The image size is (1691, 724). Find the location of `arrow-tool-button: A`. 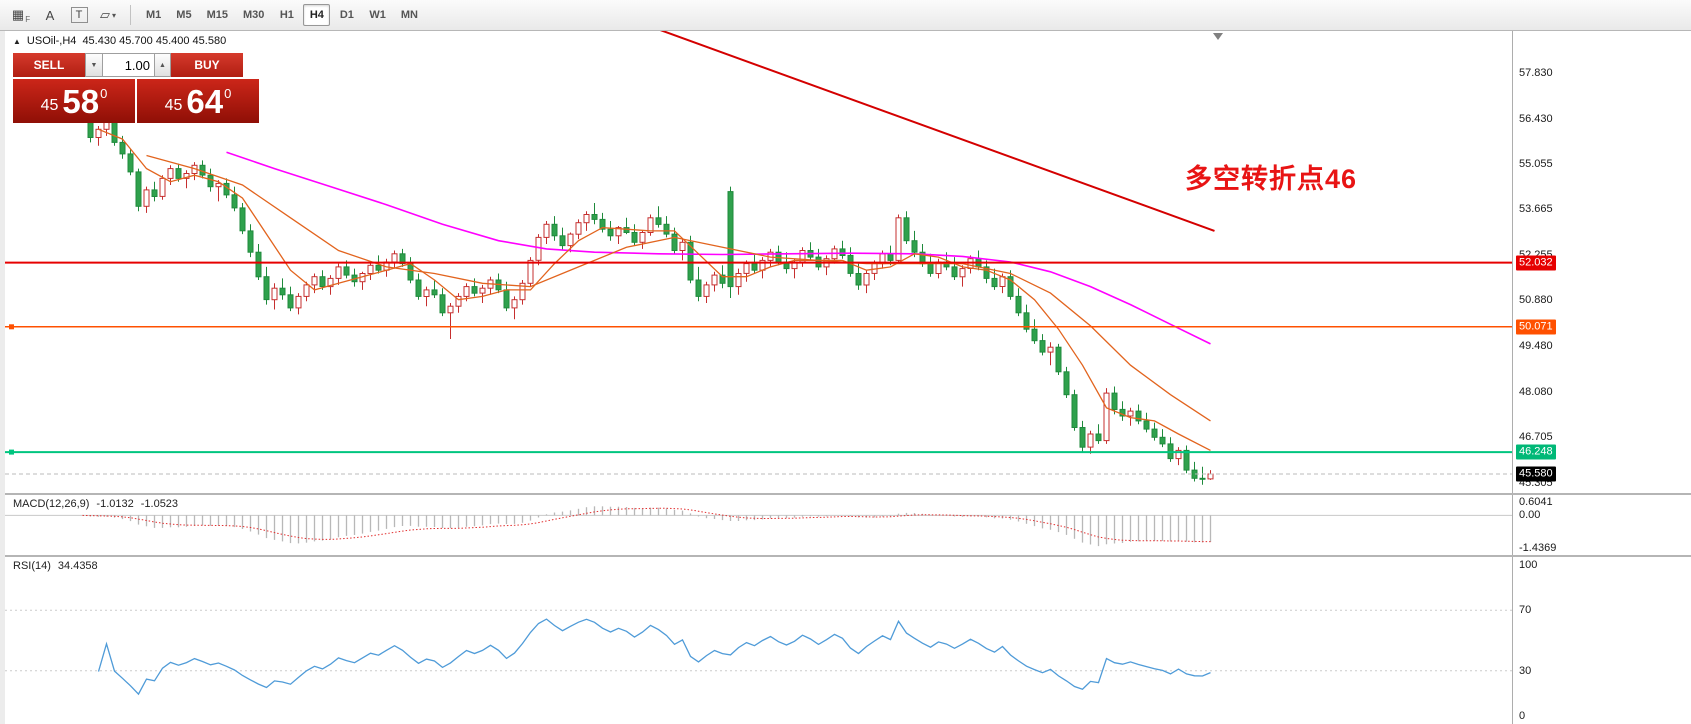

arrow-tool-button: A is located at coordinates (50, 15).